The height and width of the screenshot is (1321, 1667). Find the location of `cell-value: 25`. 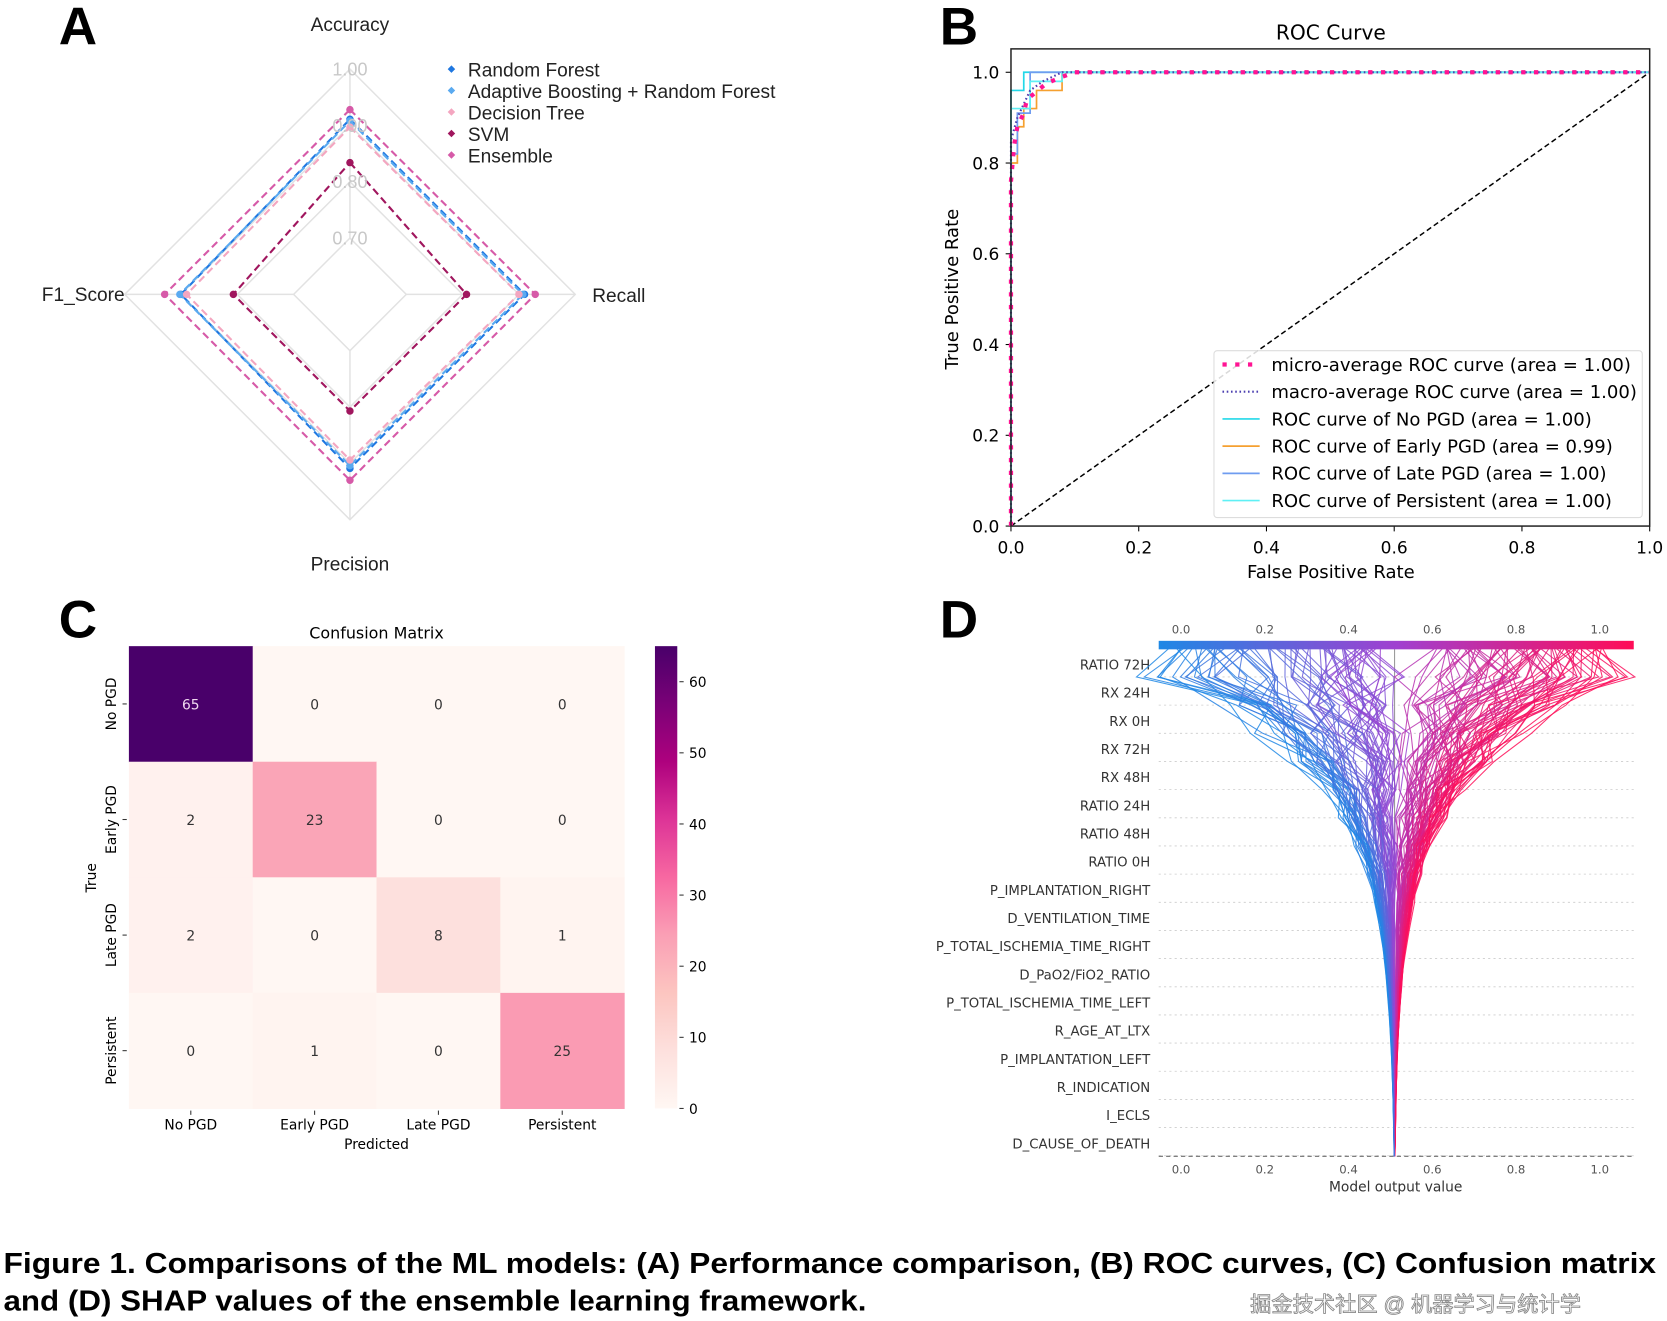

cell-value: 25 is located at coordinates (562, 1052).